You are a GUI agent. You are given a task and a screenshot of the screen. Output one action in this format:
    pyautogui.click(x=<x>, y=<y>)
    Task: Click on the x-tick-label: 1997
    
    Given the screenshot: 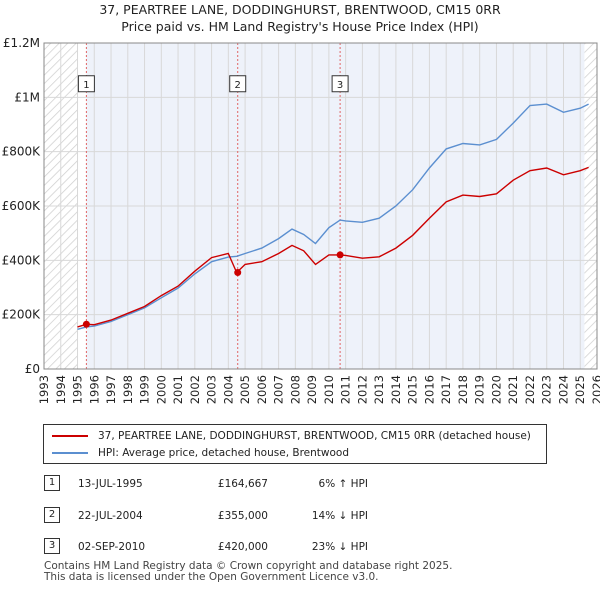 What is the action you would take?
    pyautogui.click(x=111, y=389)
    